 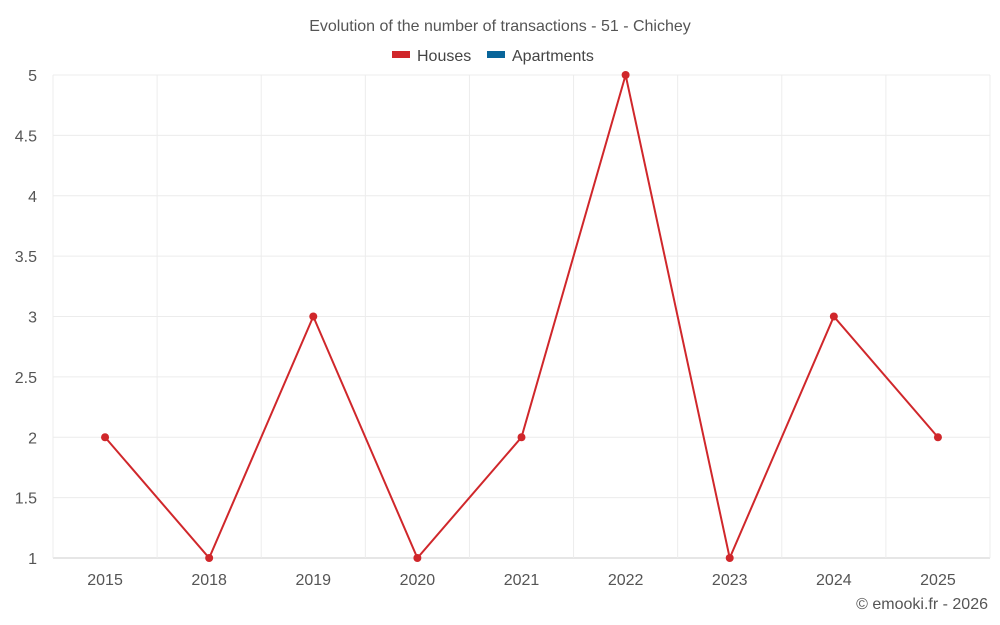 What do you see at coordinates (26, 136) in the screenshot?
I see `y-tick-label: 4.5` at bounding box center [26, 136].